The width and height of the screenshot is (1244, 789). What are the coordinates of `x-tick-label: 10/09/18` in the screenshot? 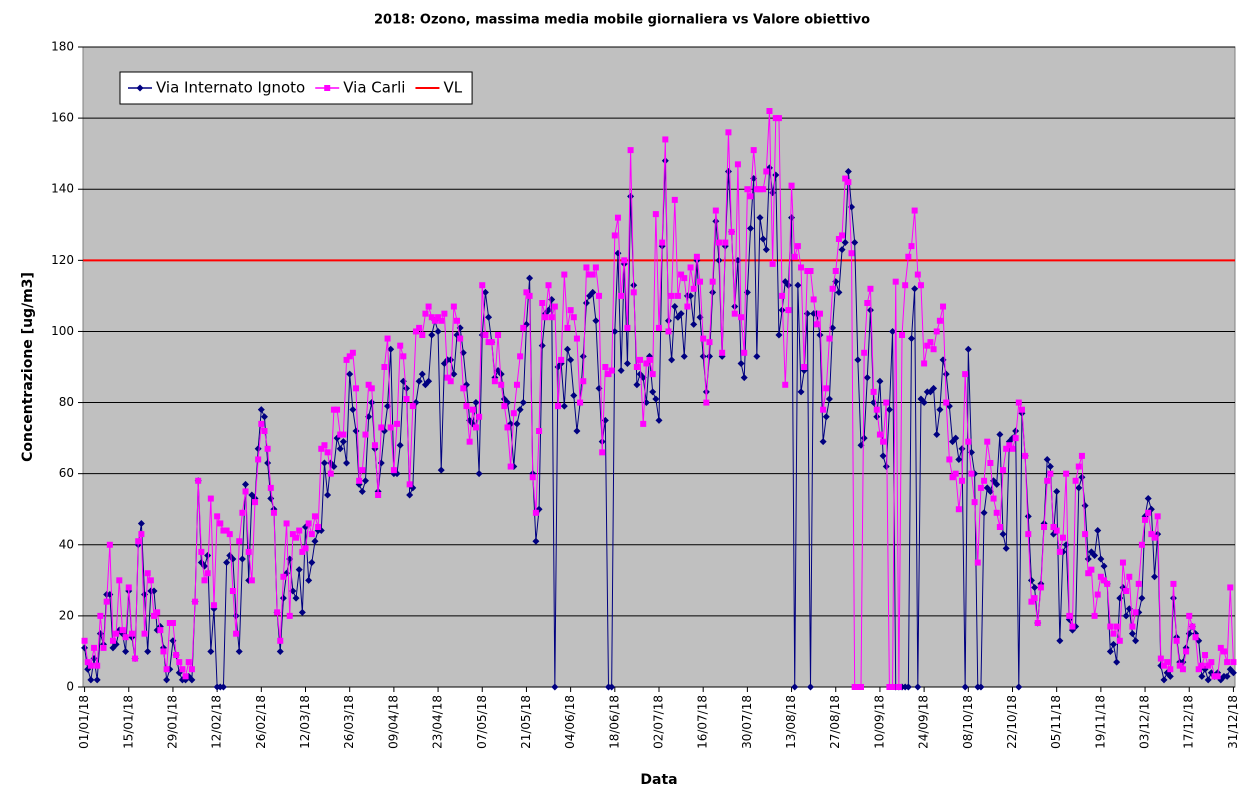 It's located at (879, 722).